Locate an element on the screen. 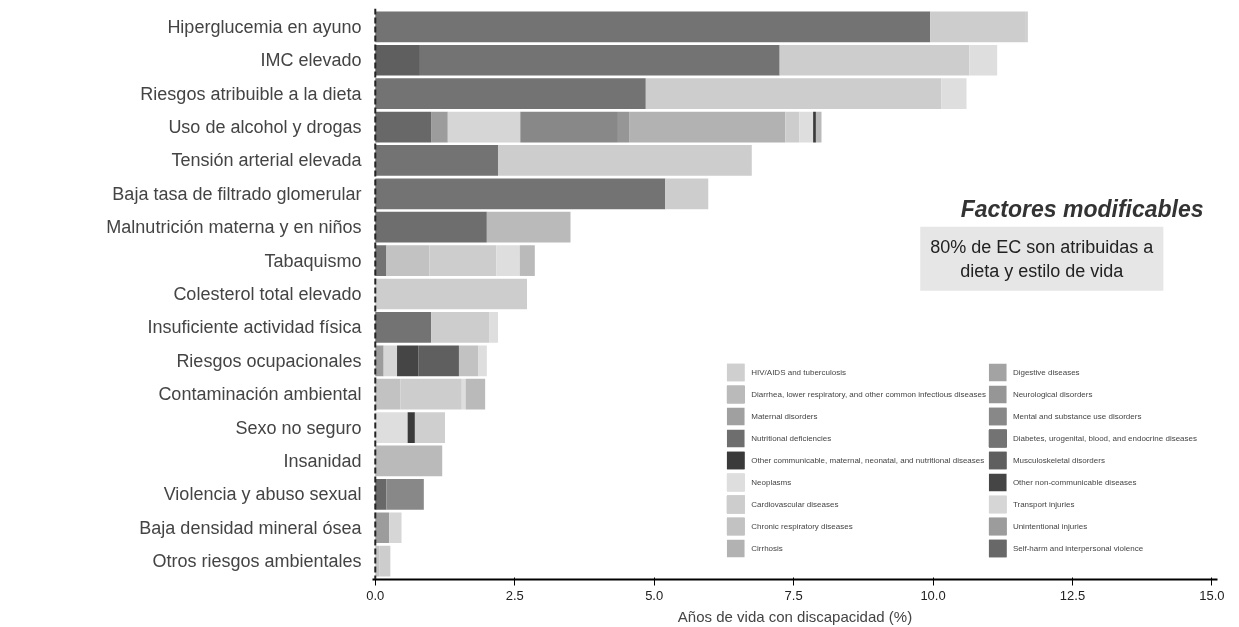 This screenshot has width=1239, height=627. x-tick-label: 15.0 is located at coordinates (1212, 595).